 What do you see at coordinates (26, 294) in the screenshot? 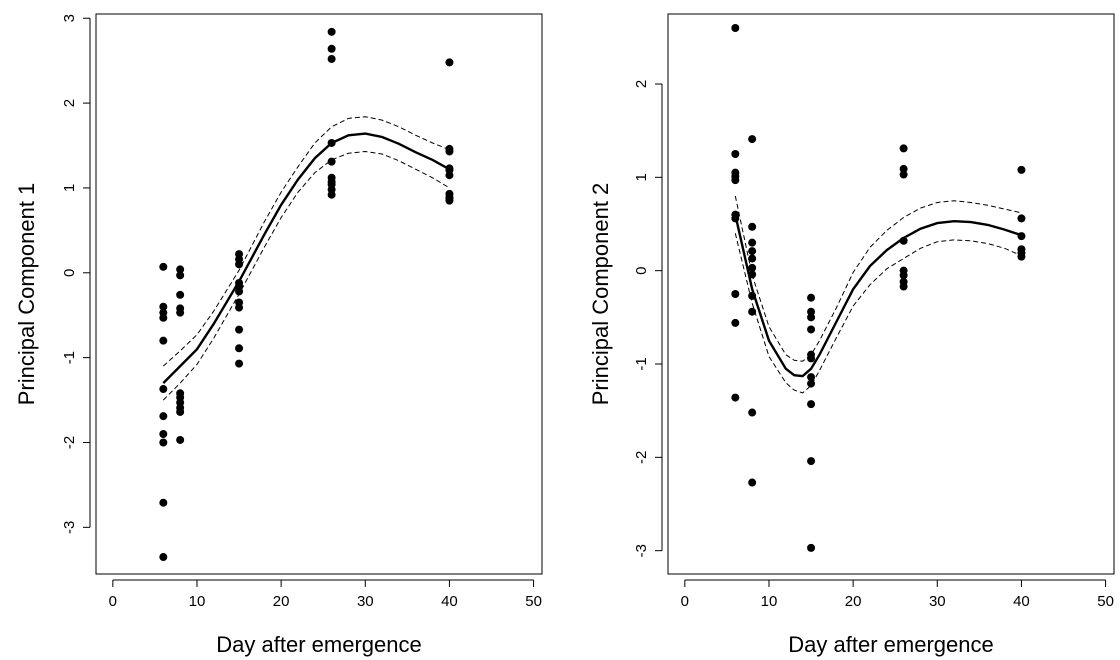
I see `y-axis-title: Principal Component 1` at bounding box center [26, 294].